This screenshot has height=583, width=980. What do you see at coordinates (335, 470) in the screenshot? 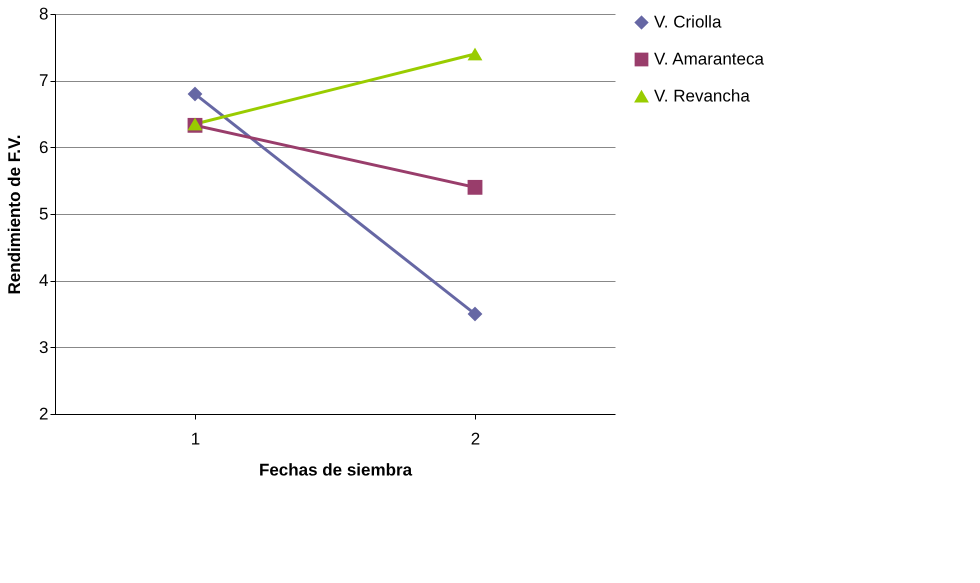
I see `x-axis-title: Fechas de siembra` at bounding box center [335, 470].